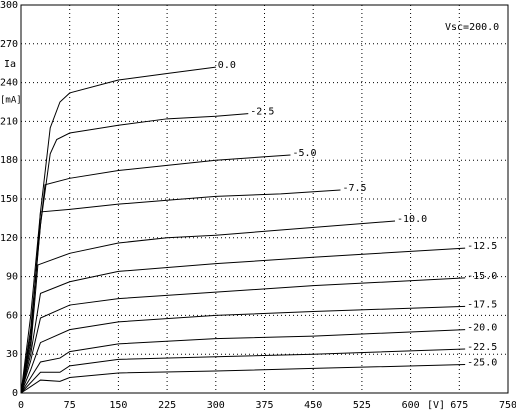 The width and height of the screenshot is (516, 413). Describe the element at coordinates (70, 405) in the screenshot. I see `x-tick-label: 75` at that location.